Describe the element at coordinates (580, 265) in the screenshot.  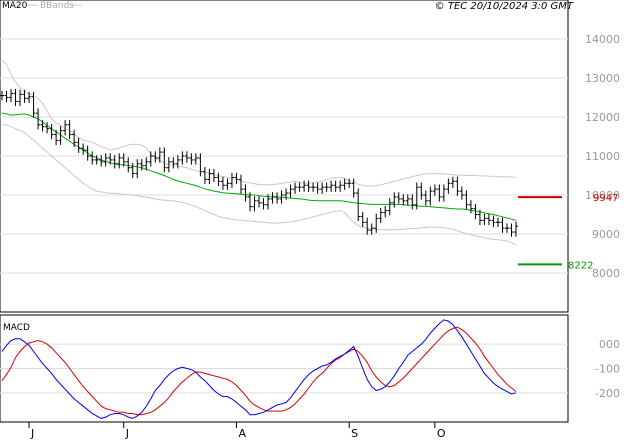
I see `level-label: 8222` at that location.